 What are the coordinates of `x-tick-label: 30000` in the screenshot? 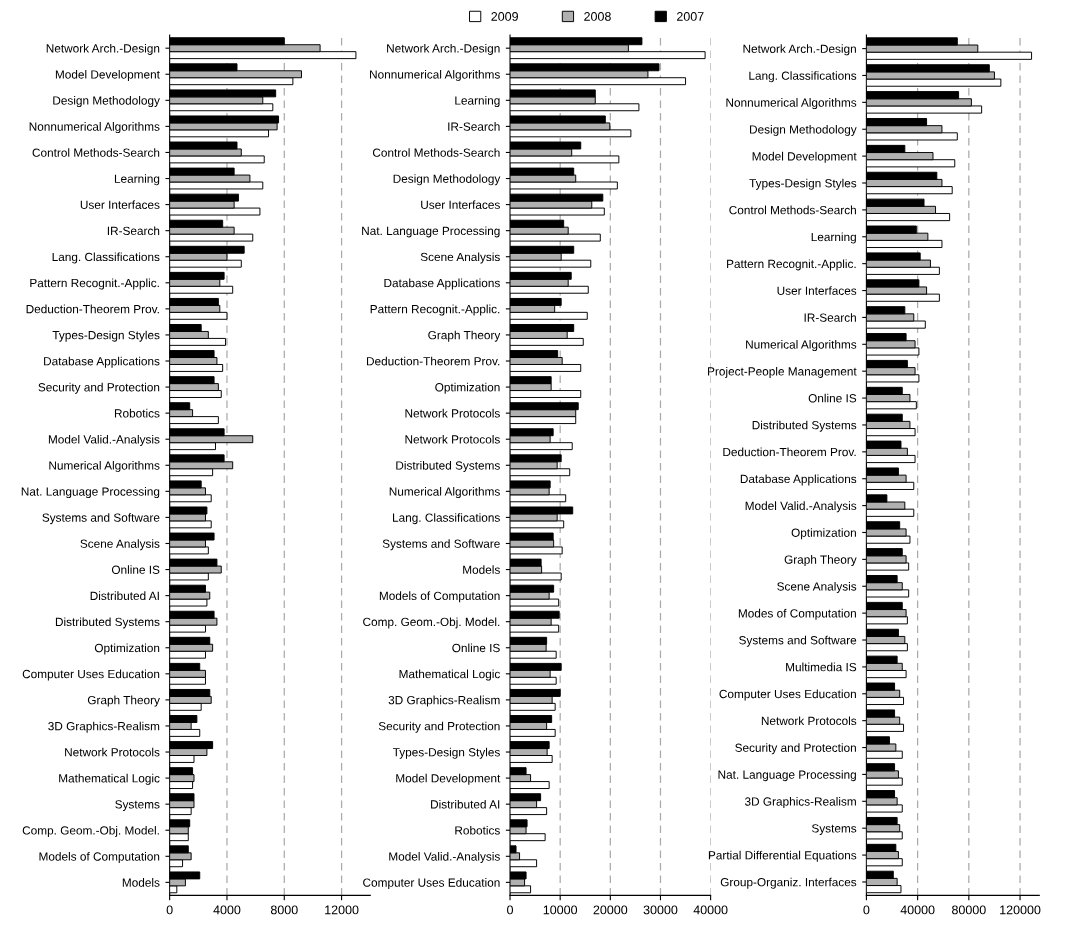 It's located at (660, 910).